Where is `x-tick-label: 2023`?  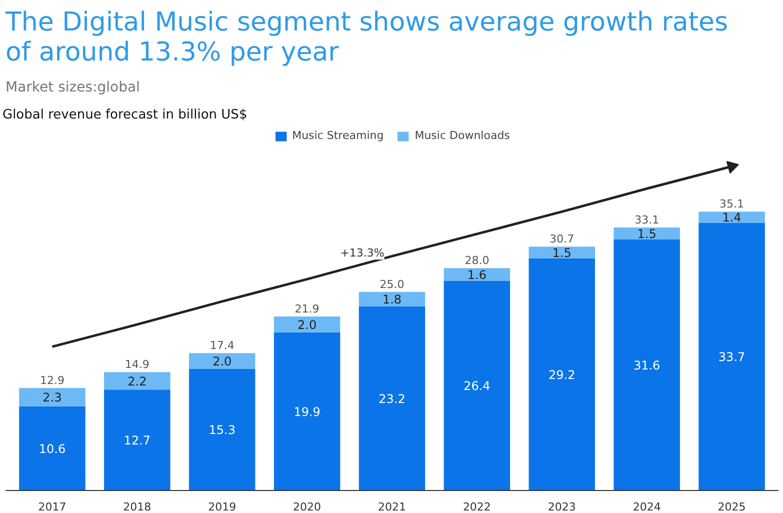
x-tick-label: 2023 is located at coordinates (562, 506).